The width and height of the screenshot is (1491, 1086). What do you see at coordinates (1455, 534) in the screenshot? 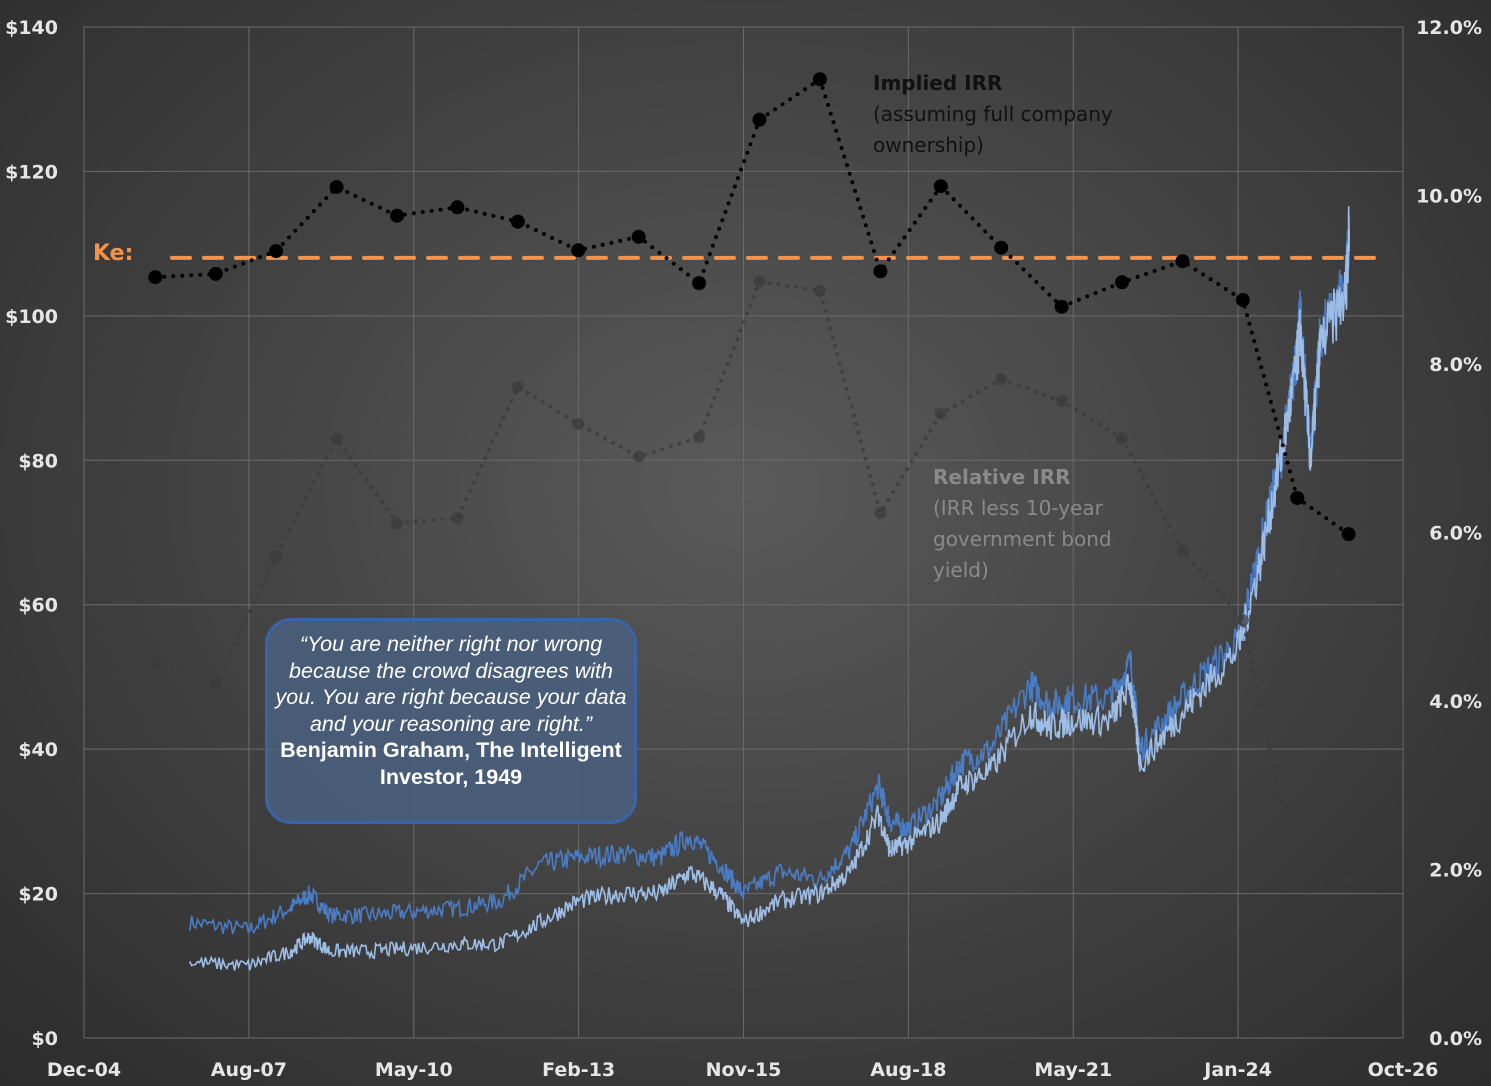
I see `right-tick-label: 6.0%` at bounding box center [1455, 534].